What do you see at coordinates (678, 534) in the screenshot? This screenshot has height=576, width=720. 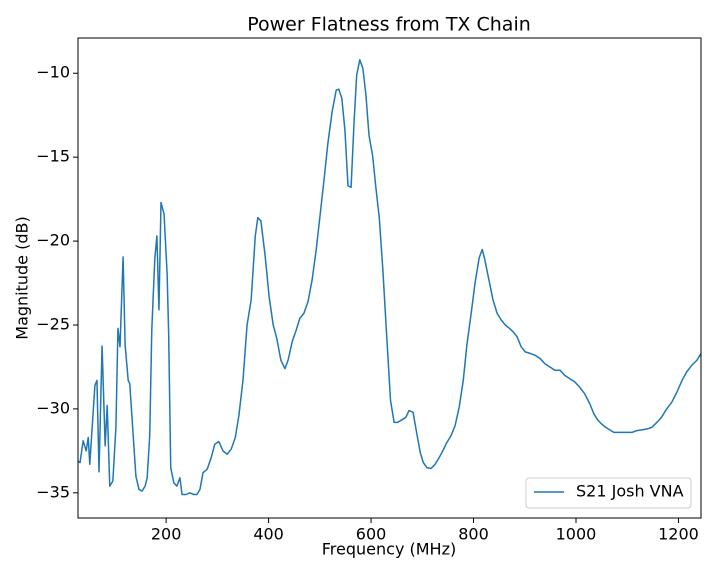 I see `x-tick-label: 1200` at bounding box center [678, 534].